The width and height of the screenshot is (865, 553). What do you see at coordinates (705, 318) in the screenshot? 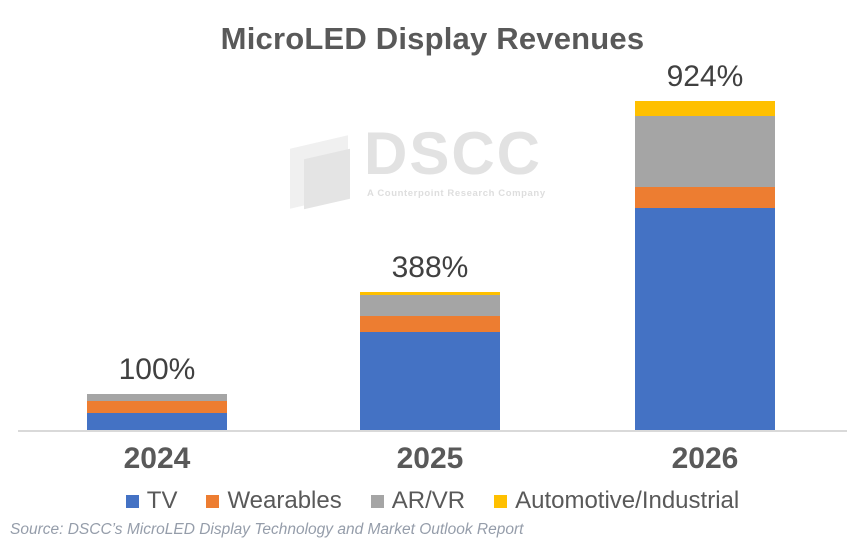
I see `bar-2026-segment-tv` at bounding box center [705, 318].